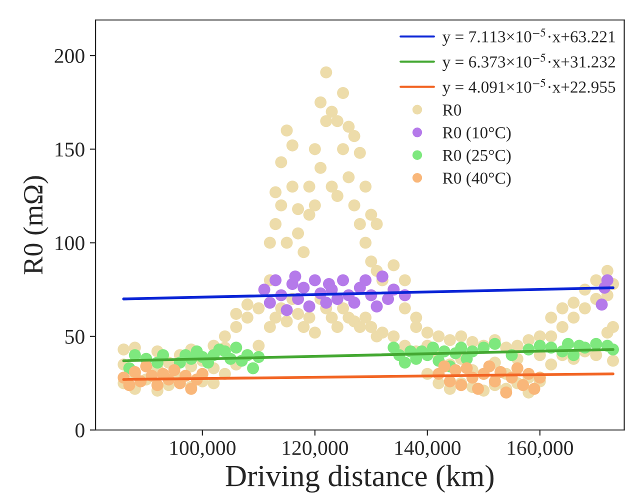 The width and height of the screenshot is (637, 500). I want to click on legend-label: R0 (25°C), so click(476, 156).